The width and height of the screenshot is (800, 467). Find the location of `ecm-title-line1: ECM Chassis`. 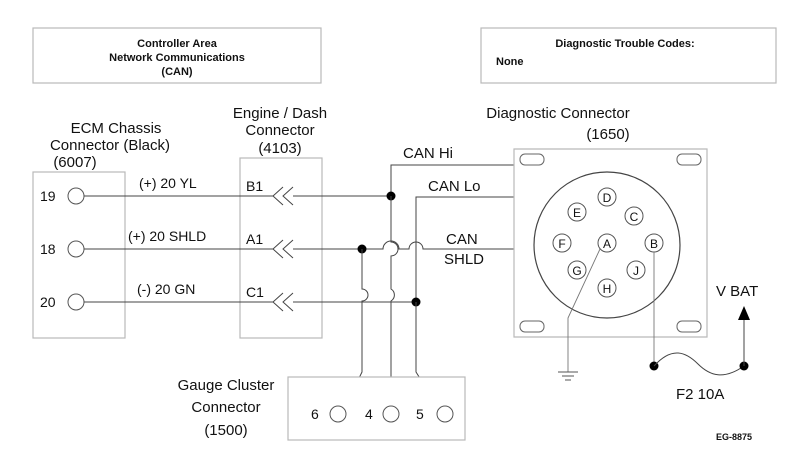

ecm-title-line1: ECM Chassis is located at coordinates (116, 128).